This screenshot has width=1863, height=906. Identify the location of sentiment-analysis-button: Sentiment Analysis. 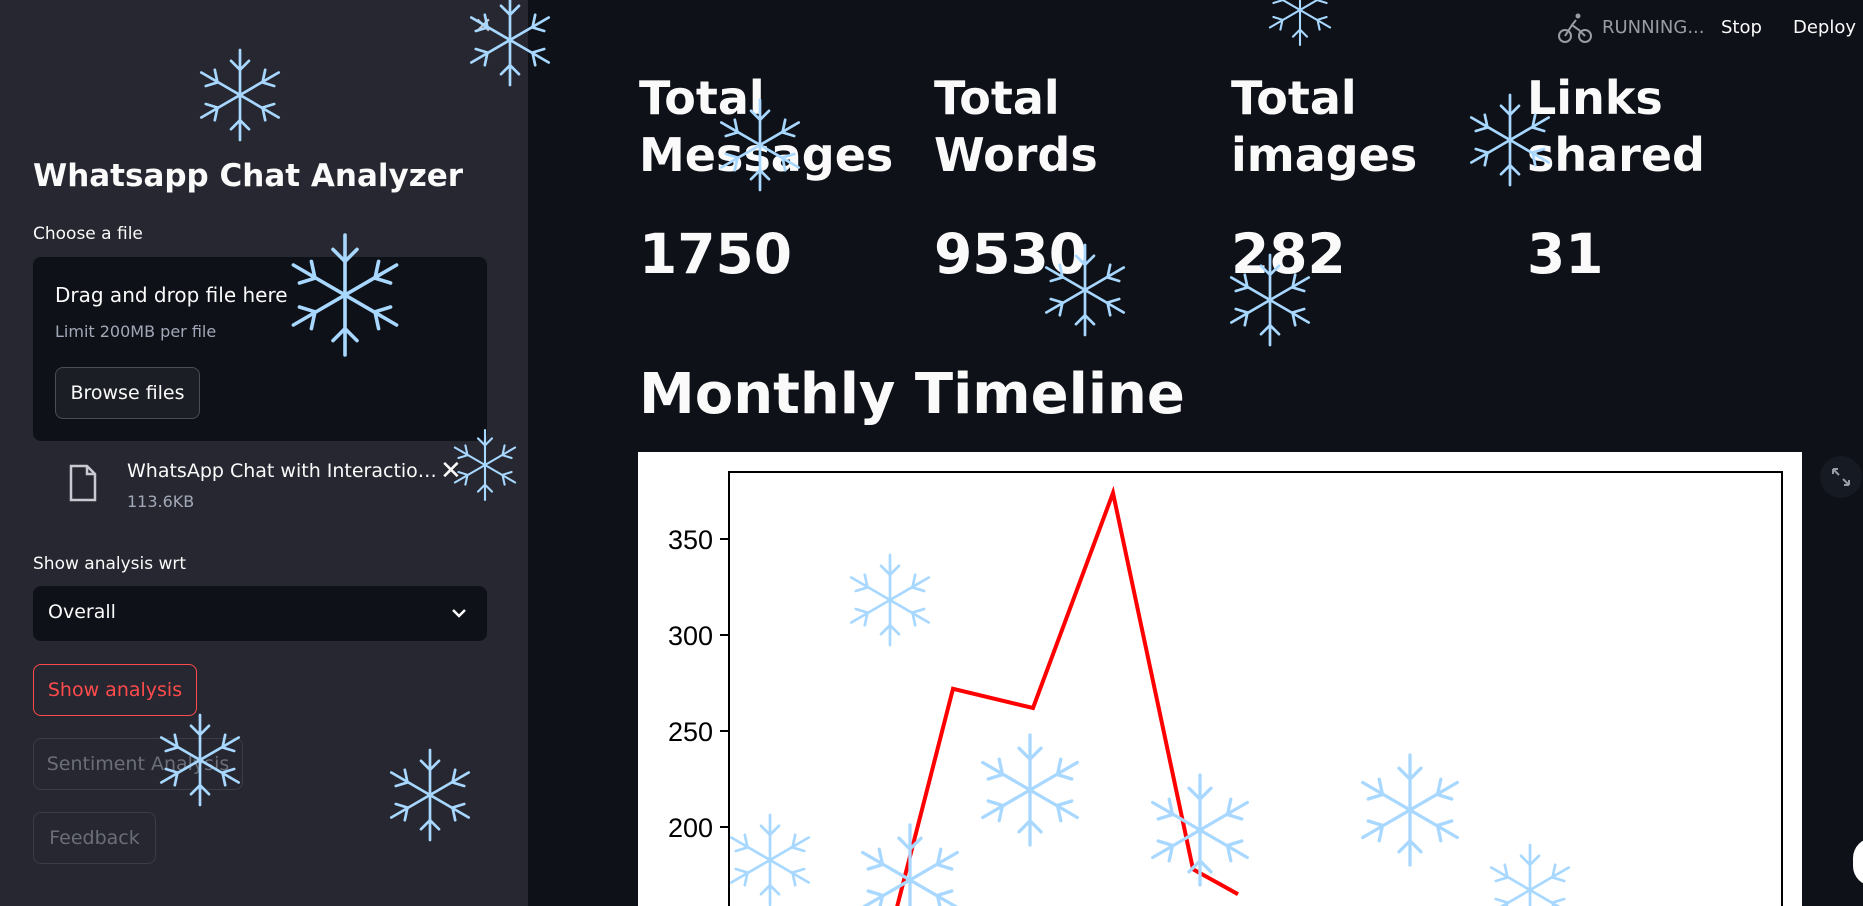
(138, 764).